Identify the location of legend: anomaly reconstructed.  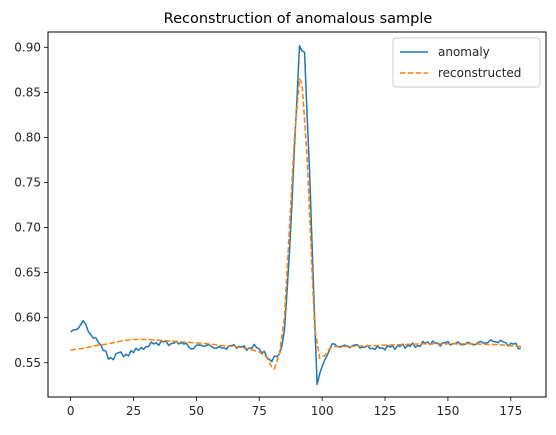
(466, 62).